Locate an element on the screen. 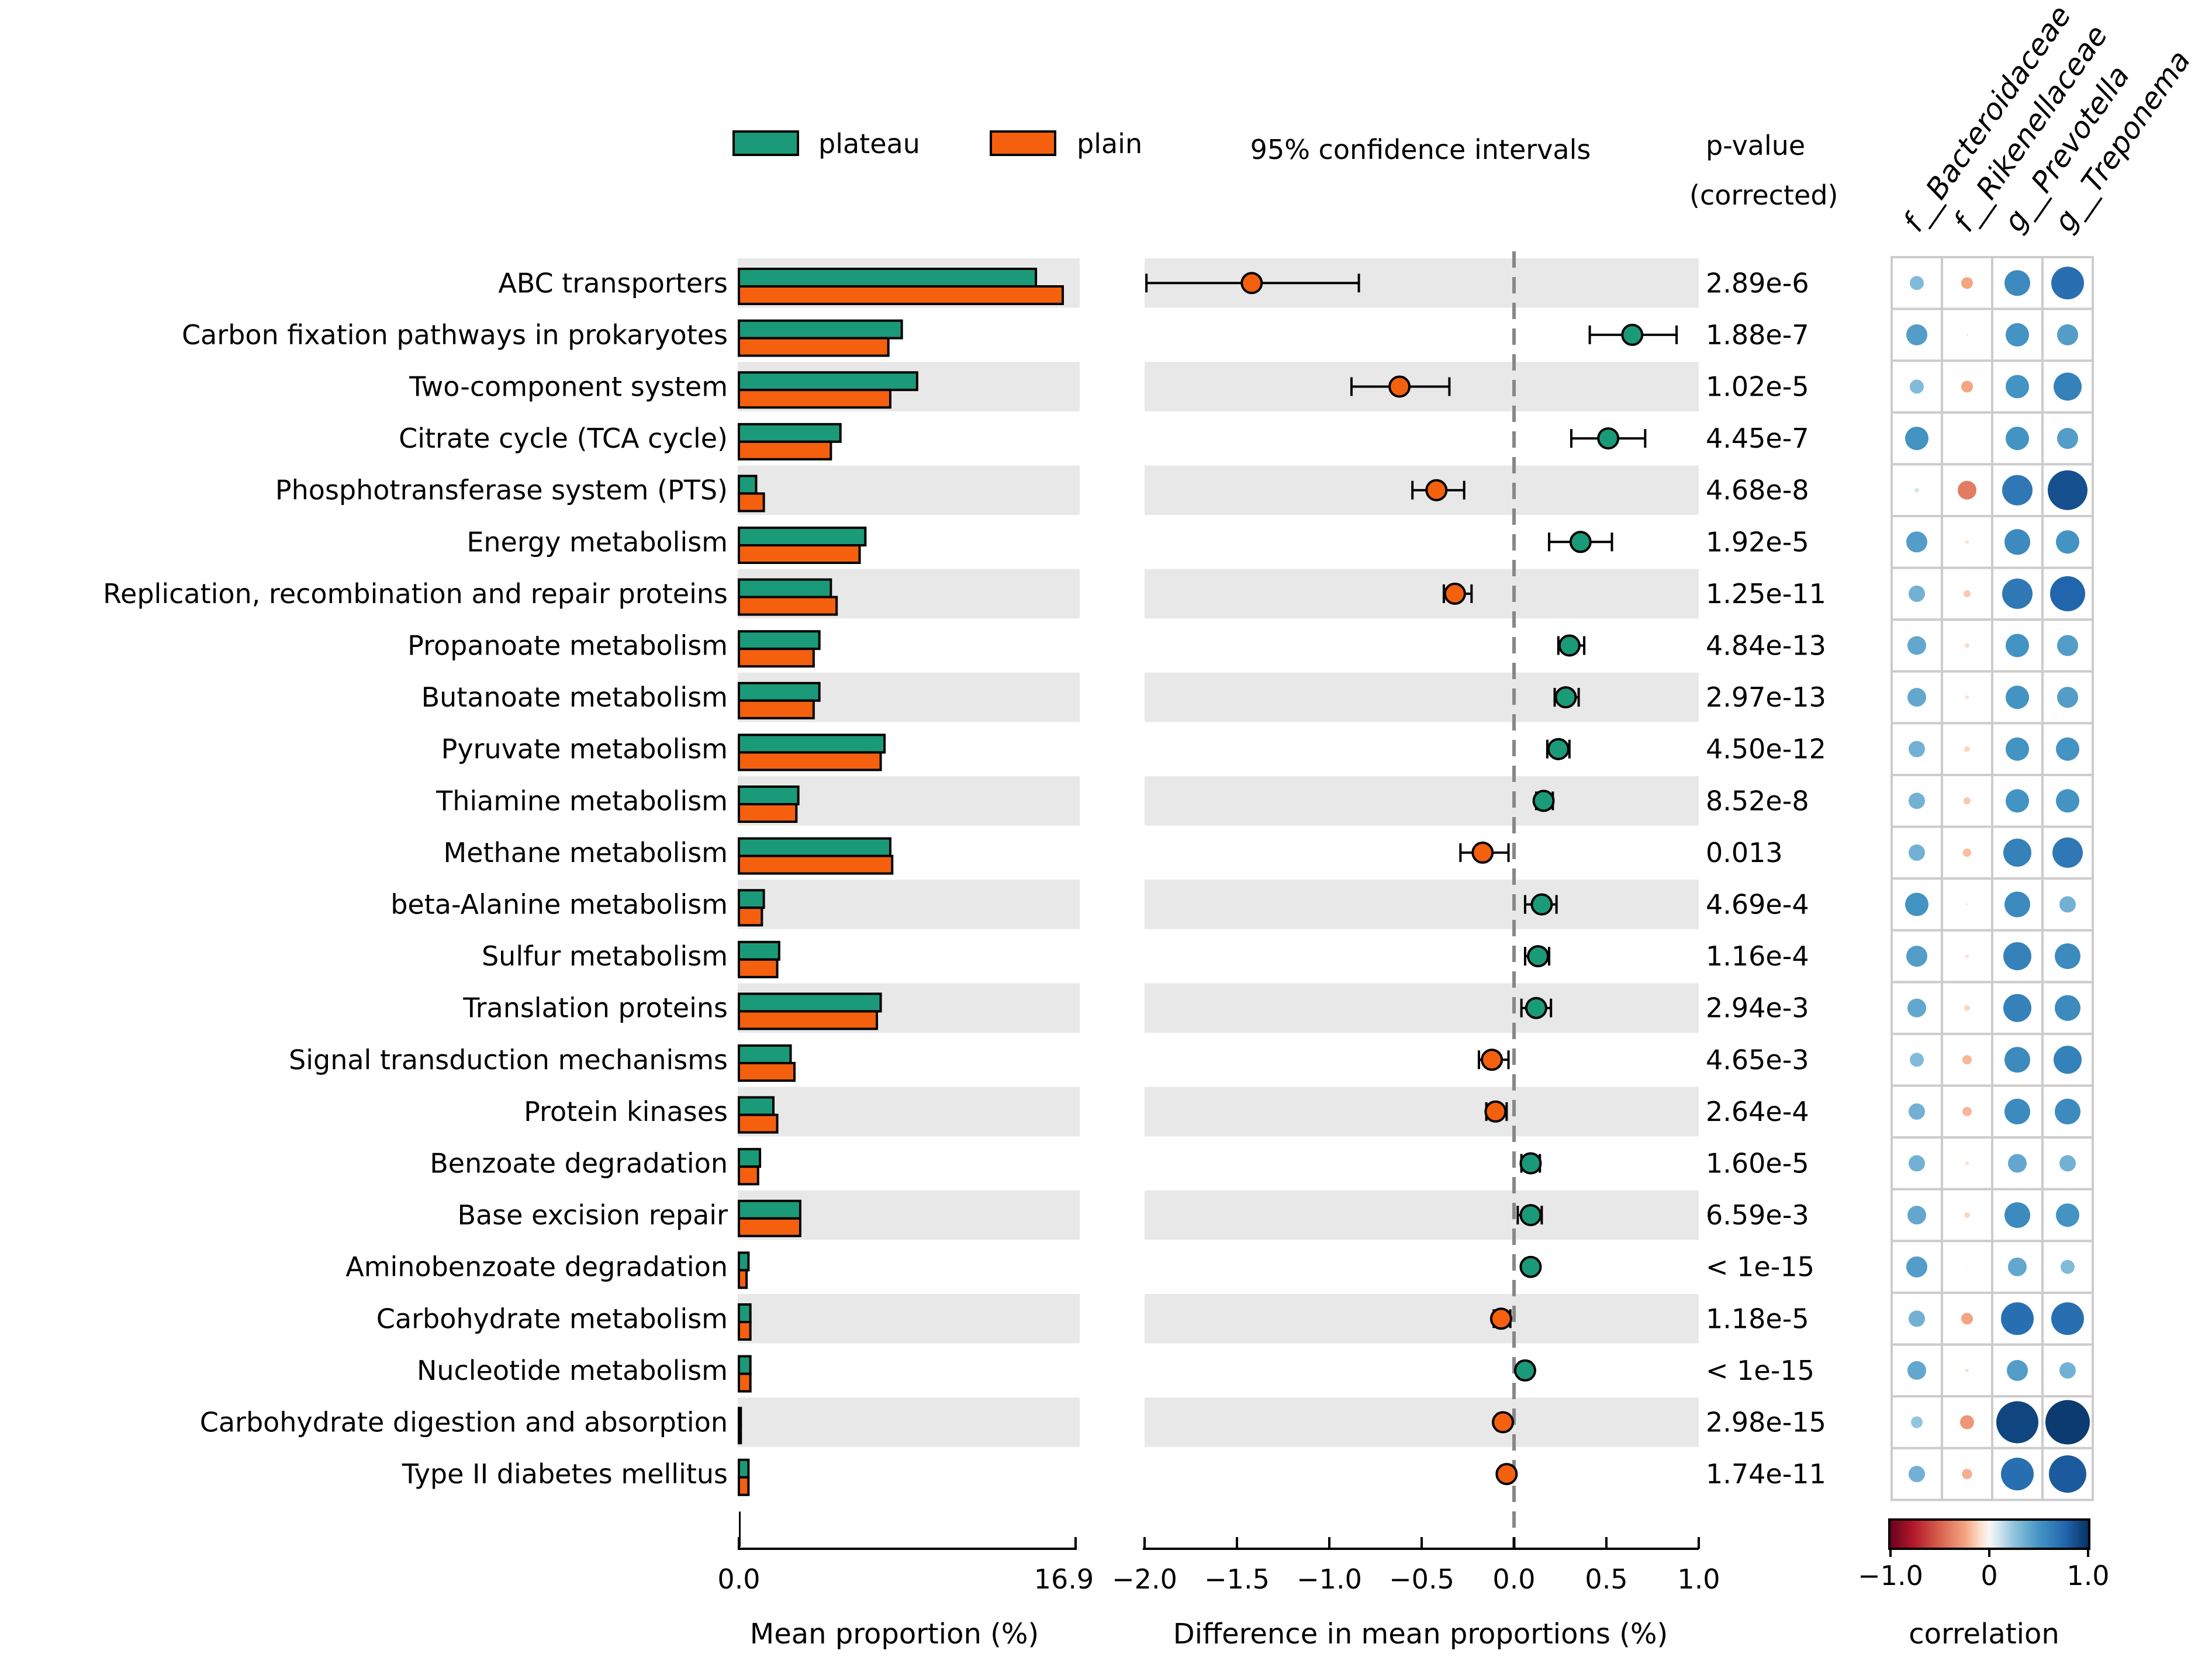 Image resolution: width=2212 pixels, height=1668 pixels. pvalue-header-line1: p-value is located at coordinates (1755, 145).